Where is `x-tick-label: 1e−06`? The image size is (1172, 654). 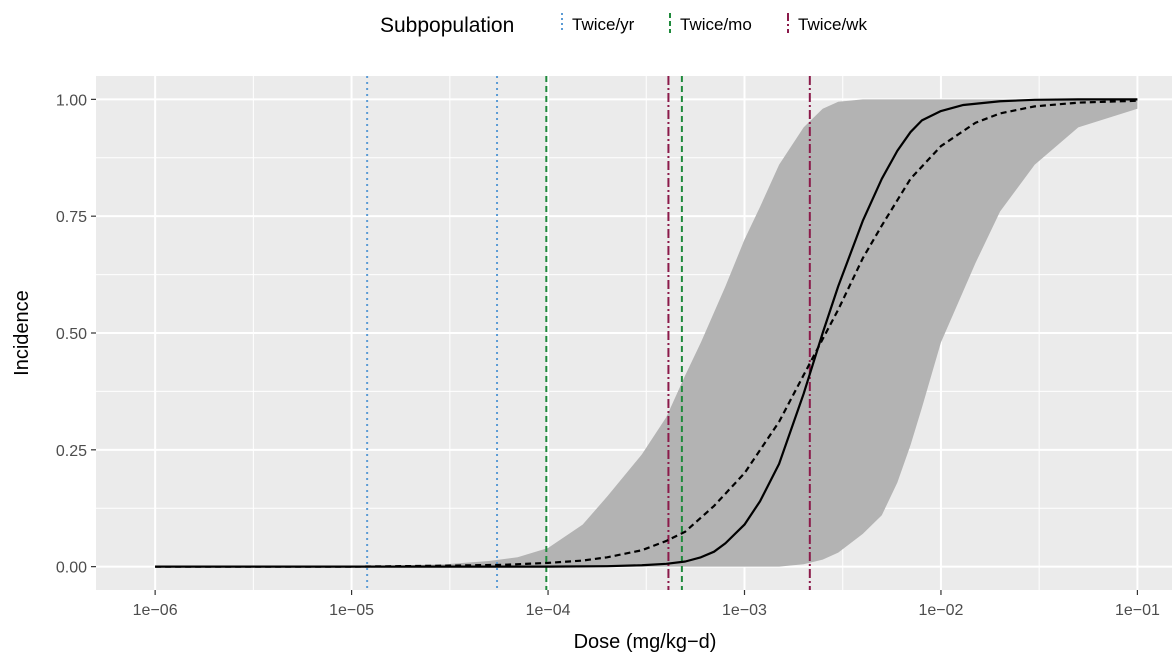
x-tick-label: 1e−06 is located at coordinates (155, 610).